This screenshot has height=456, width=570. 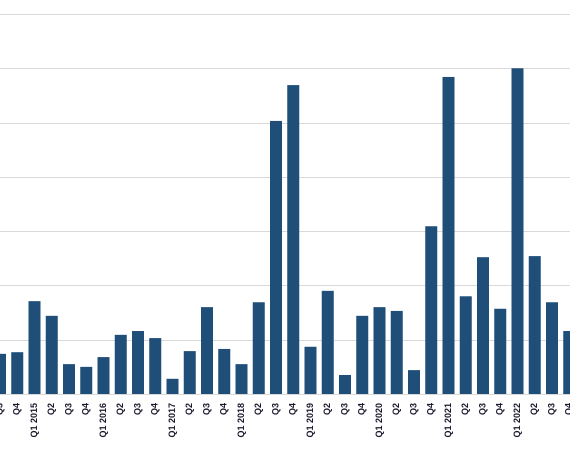 I want to click on x-tick-label: Q1 2021, so click(x=448, y=420).